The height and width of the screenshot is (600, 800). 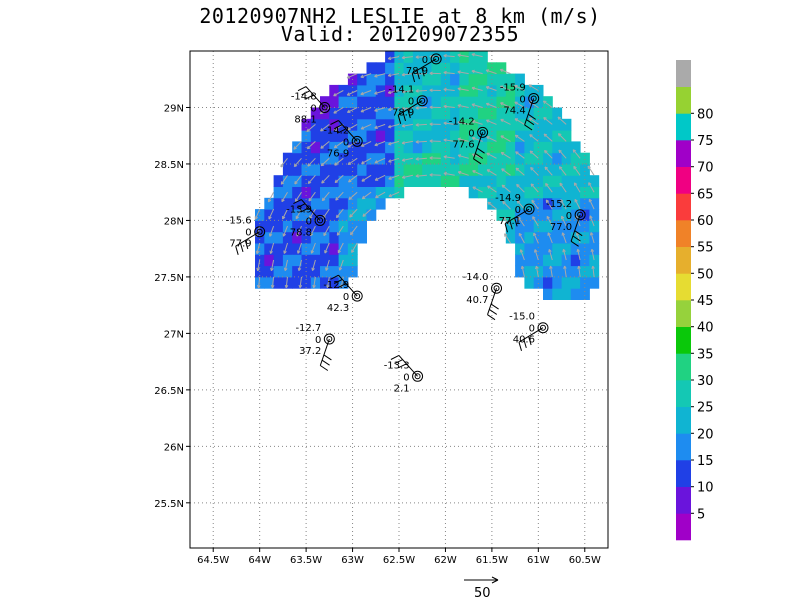 What do you see at coordinates (357, 296) in the screenshot?
I see `station-inner-circle` at bounding box center [357, 296].